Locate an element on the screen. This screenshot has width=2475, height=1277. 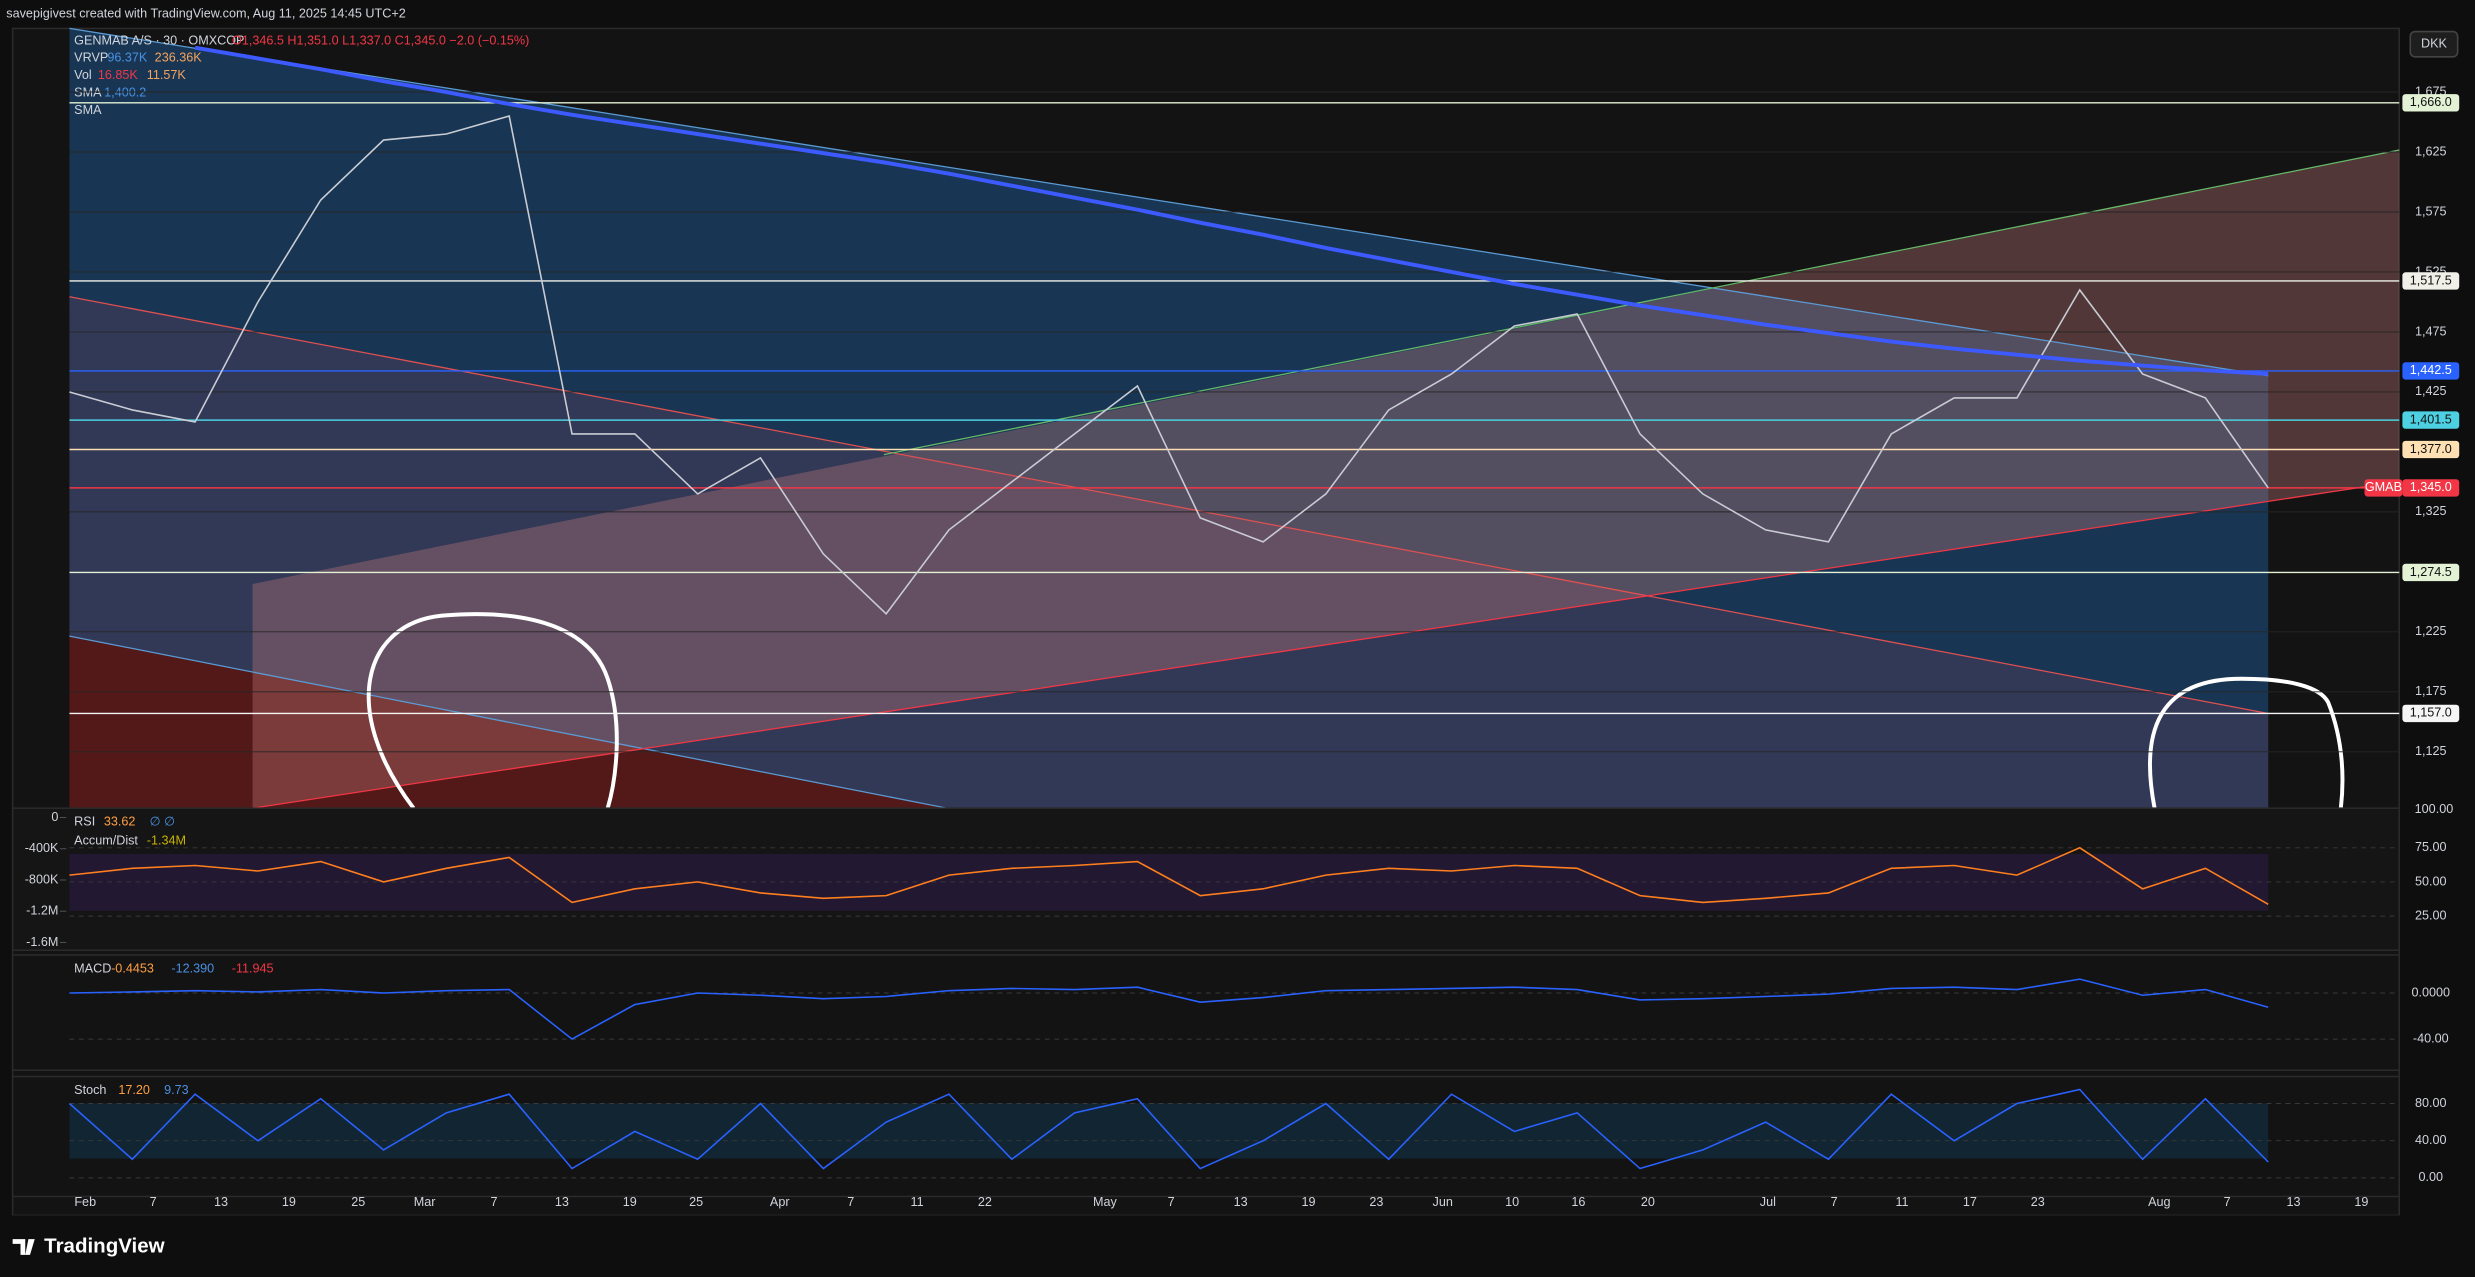
price-level-label: 1,442.5 is located at coordinates (2431, 370).